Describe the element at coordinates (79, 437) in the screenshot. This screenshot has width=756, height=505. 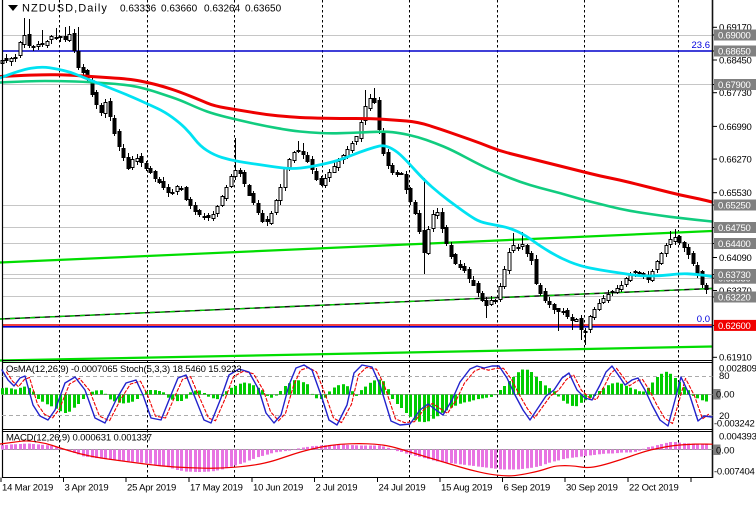
I see `svg-text:MACD(12,26,9) 0.000631 0.00133: MACD(12,26,9) 0.000631 0.001337` at that location.